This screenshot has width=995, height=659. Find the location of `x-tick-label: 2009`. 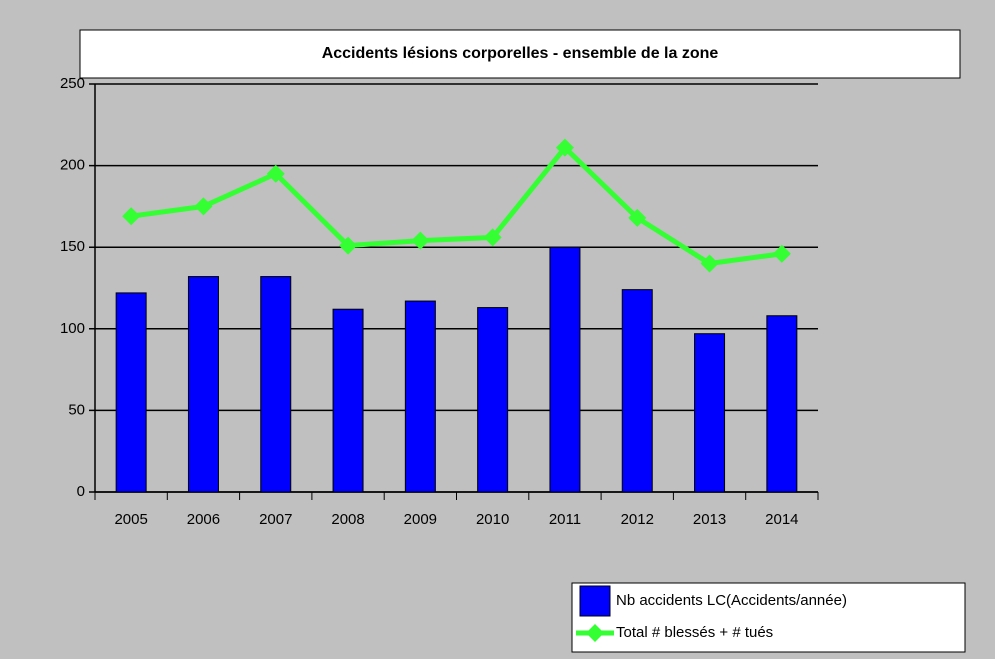

x-tick-label: 2009 is located at coordinates (420, 519).